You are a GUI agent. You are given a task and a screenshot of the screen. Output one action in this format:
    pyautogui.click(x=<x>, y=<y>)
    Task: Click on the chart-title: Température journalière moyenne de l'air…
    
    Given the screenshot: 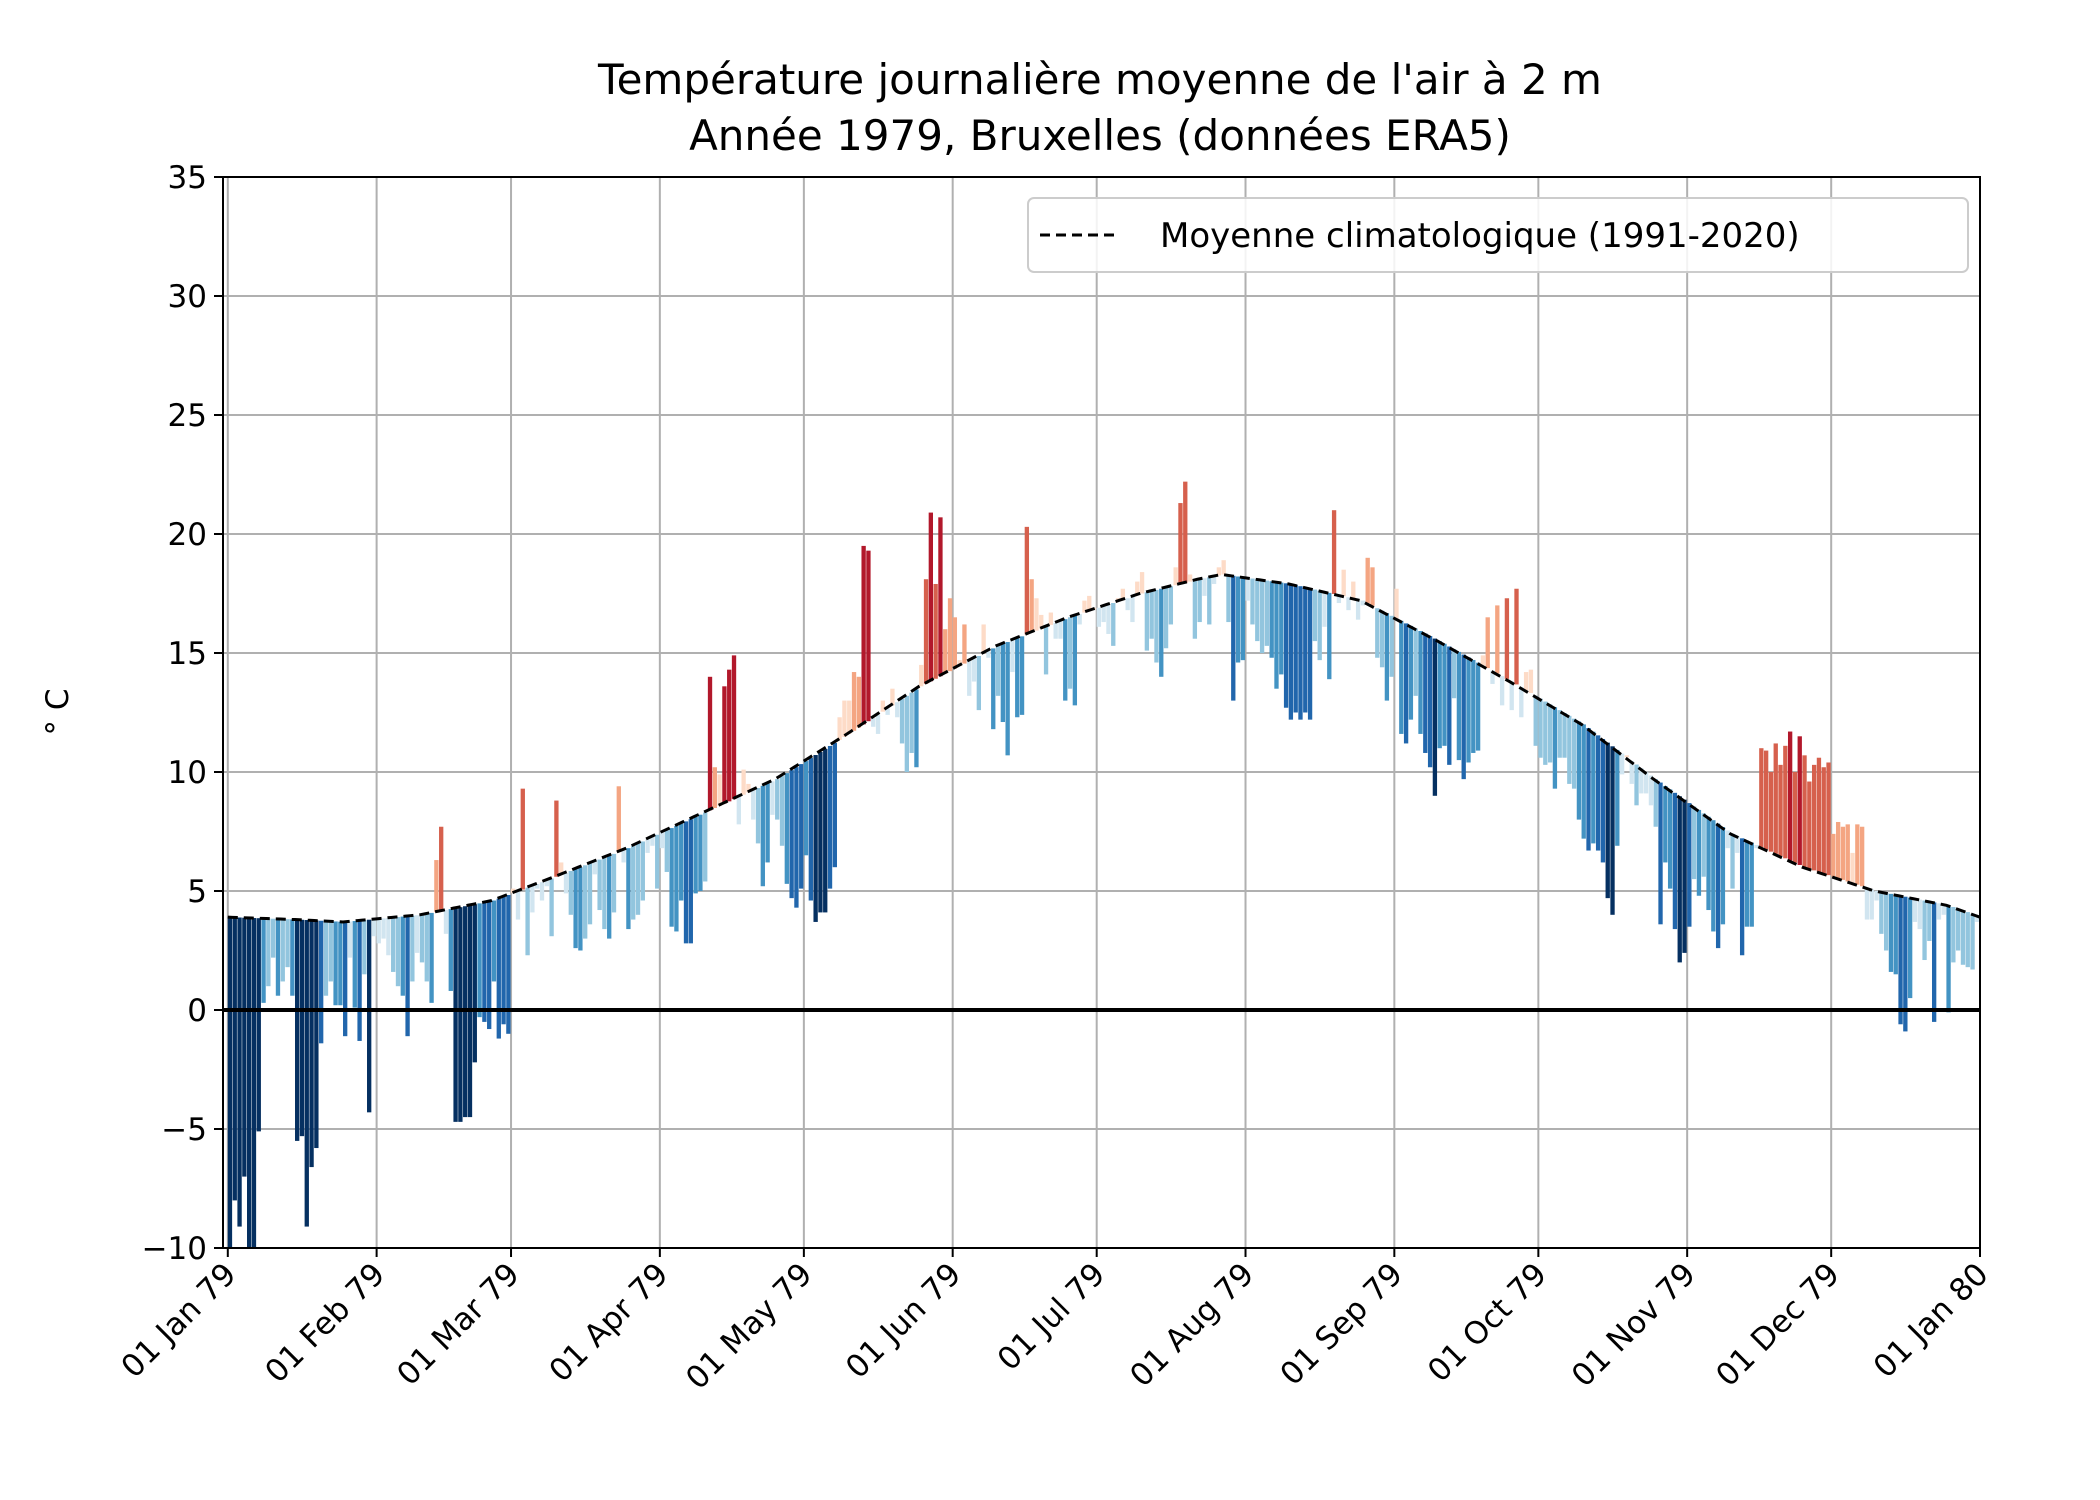 What is the action you would take?
    pyautogui.click(x=1099, y=79)
    